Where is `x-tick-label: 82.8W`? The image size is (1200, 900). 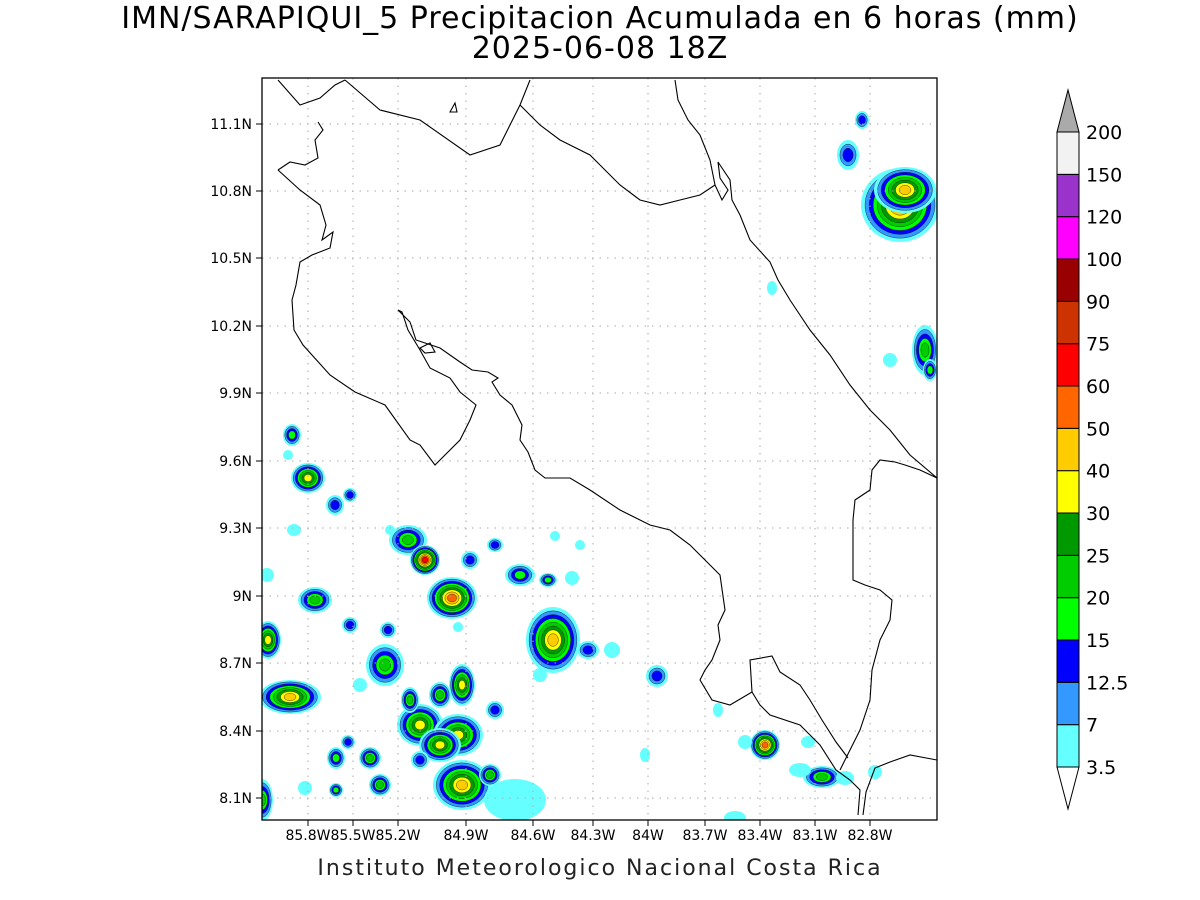 x-tick-label: 82.8W is located at coordinates (869, 836).